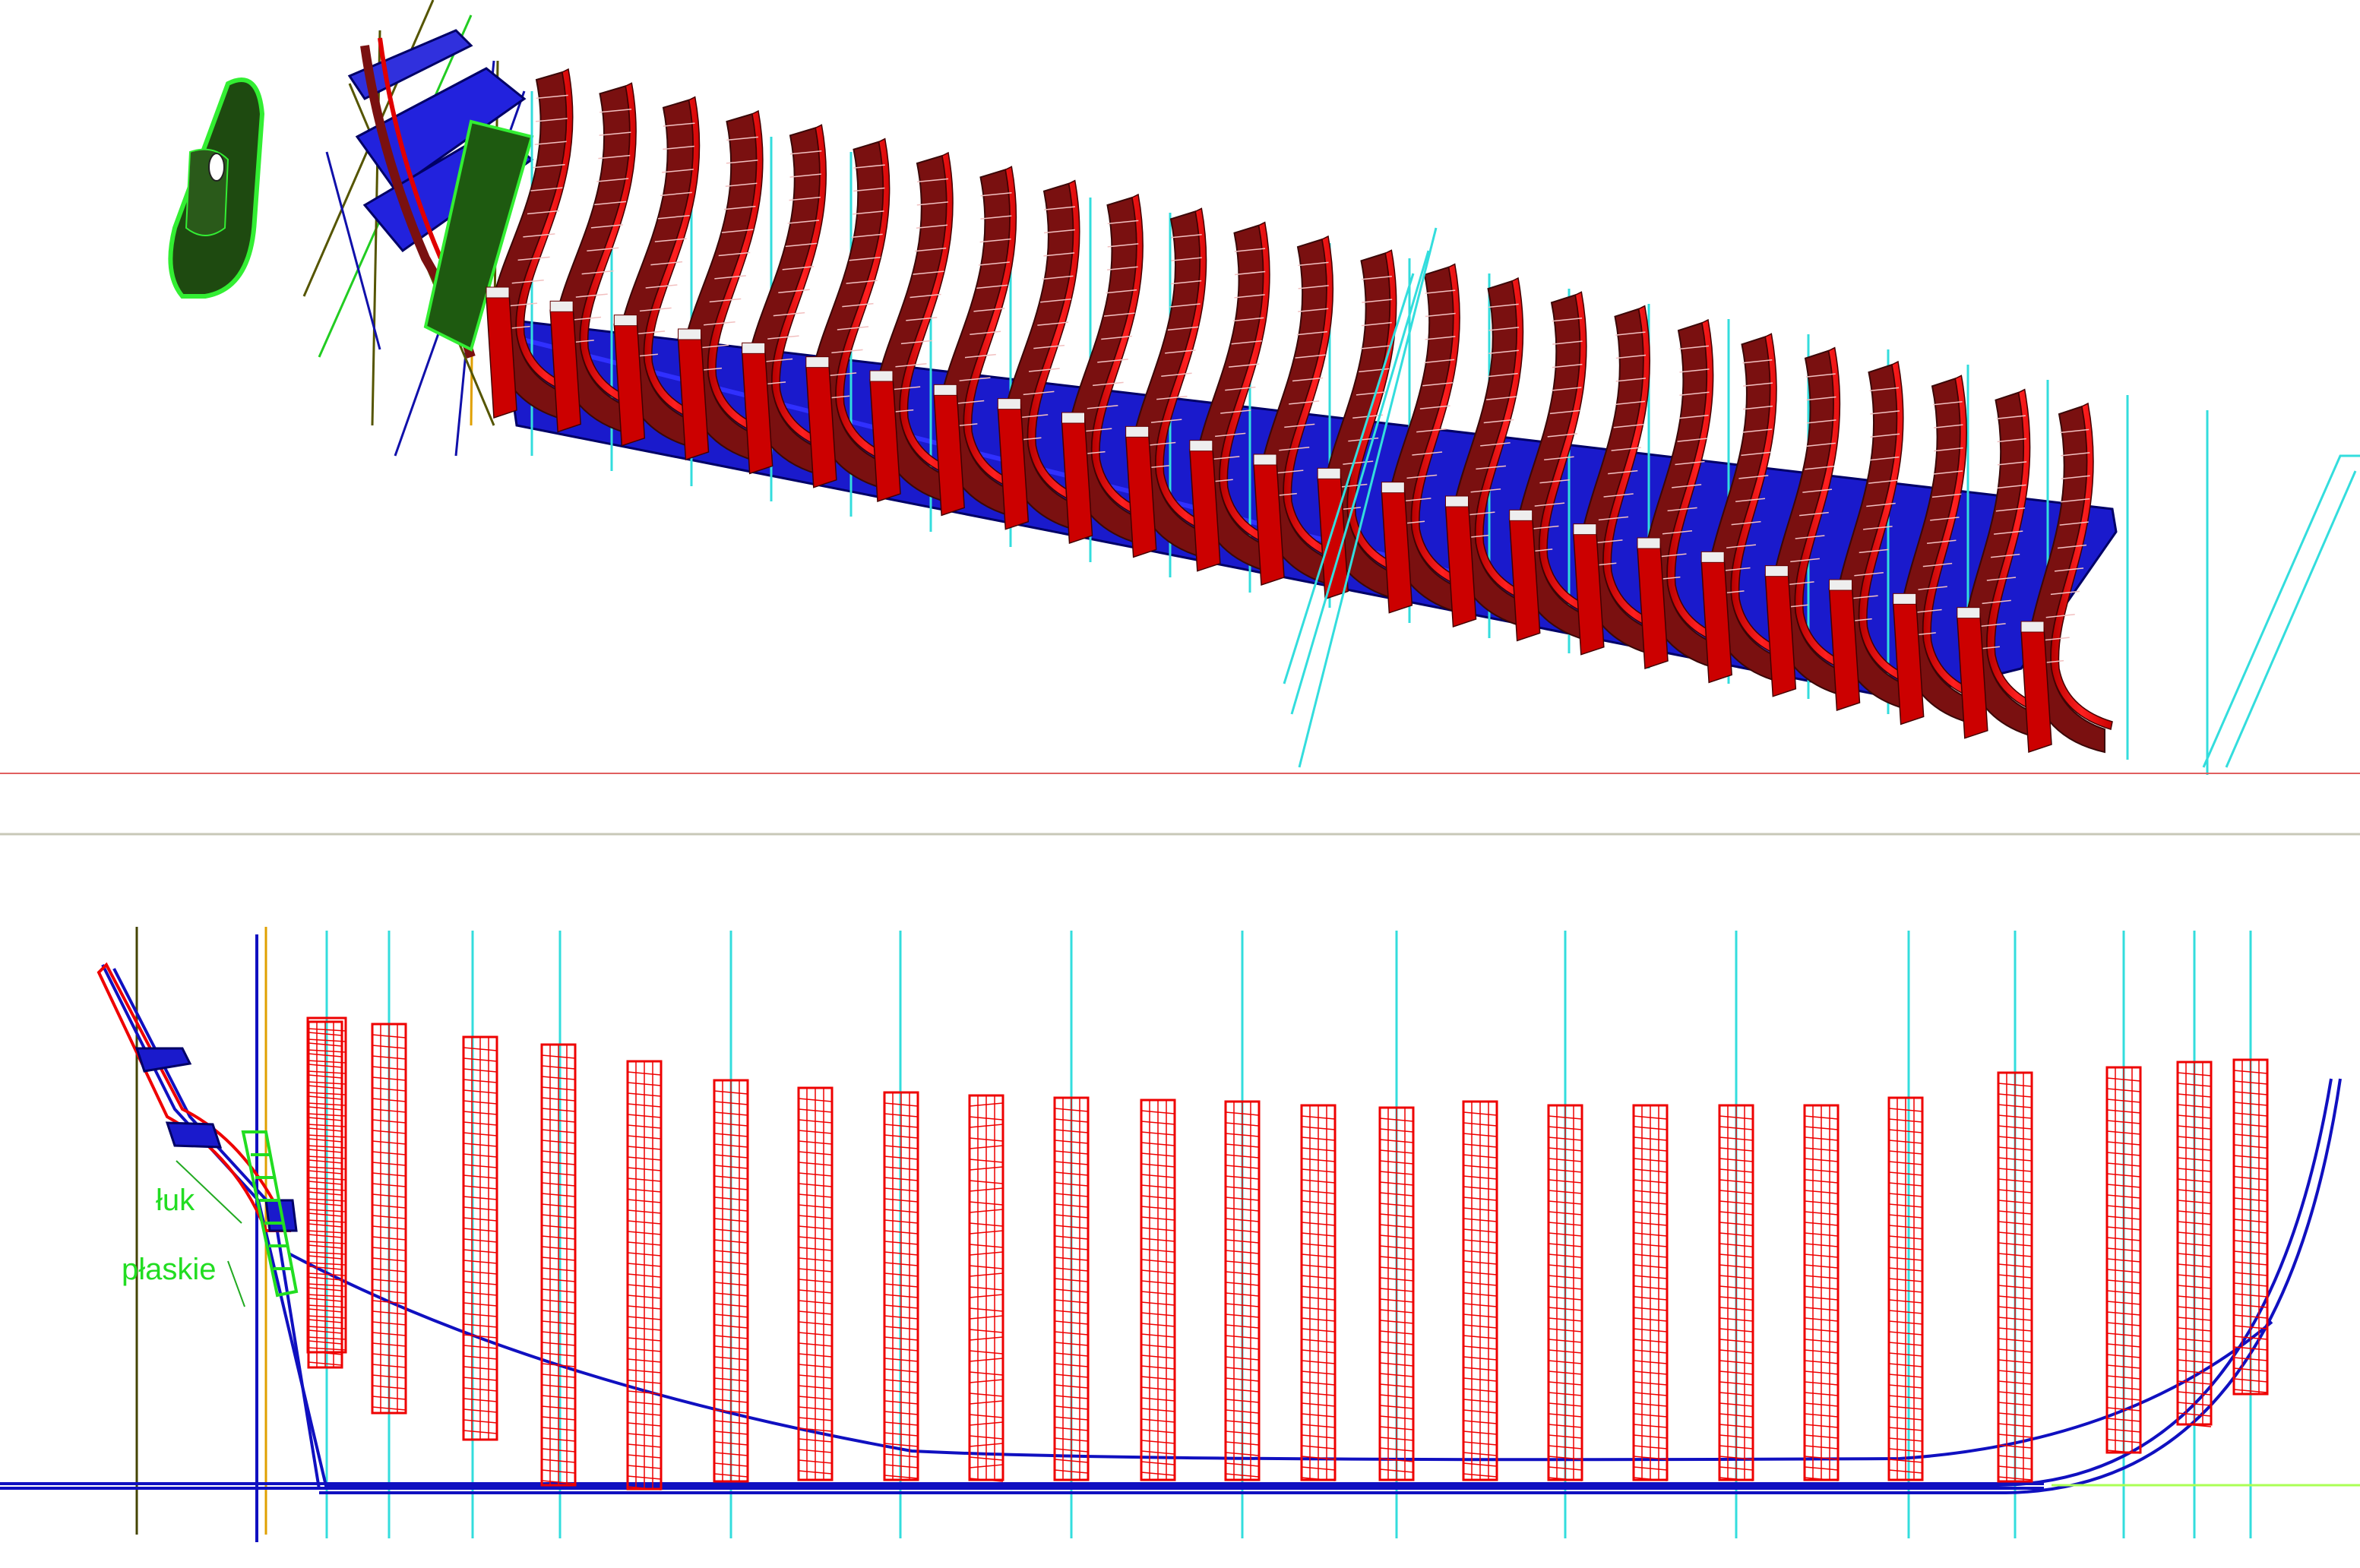  I want to click on bow-detail-side: łuk płaskie, so click(197, 1134).